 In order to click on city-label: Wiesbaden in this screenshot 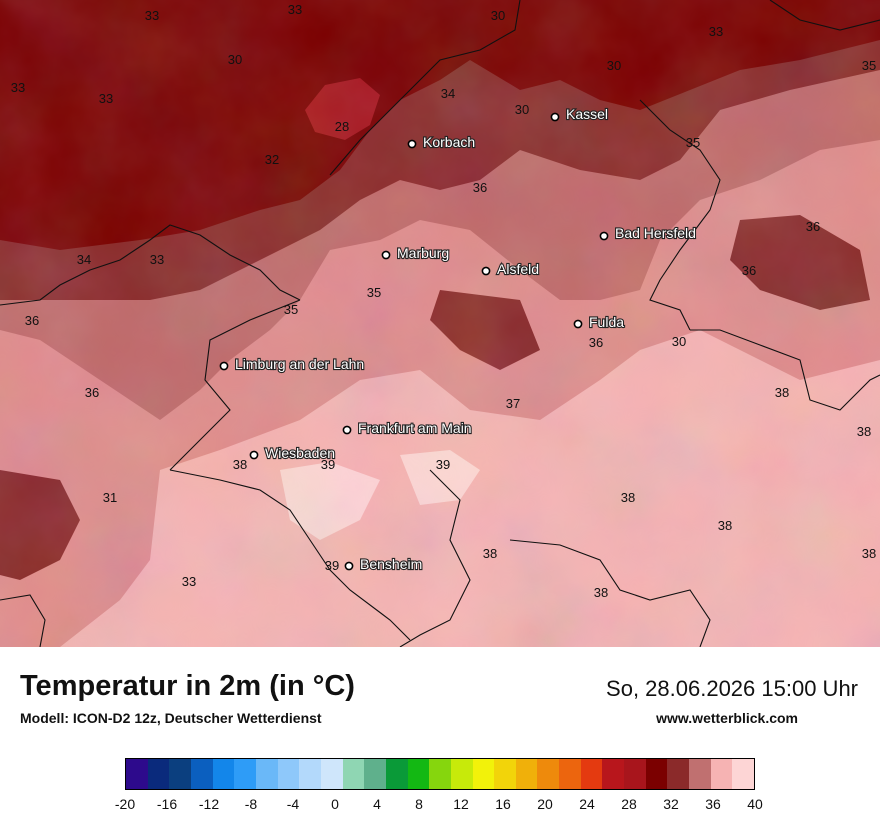, I will do `click(300, 453)`.